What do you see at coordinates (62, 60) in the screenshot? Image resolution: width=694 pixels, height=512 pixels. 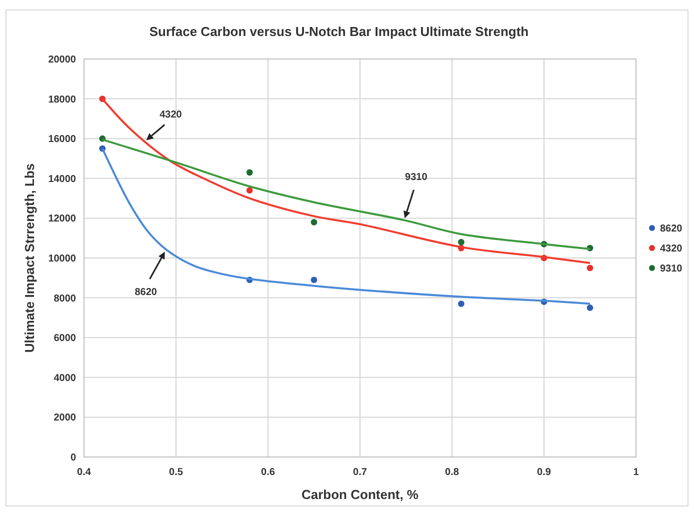 I see `y-tick-label: 20000` at bounding box center [62, 60].